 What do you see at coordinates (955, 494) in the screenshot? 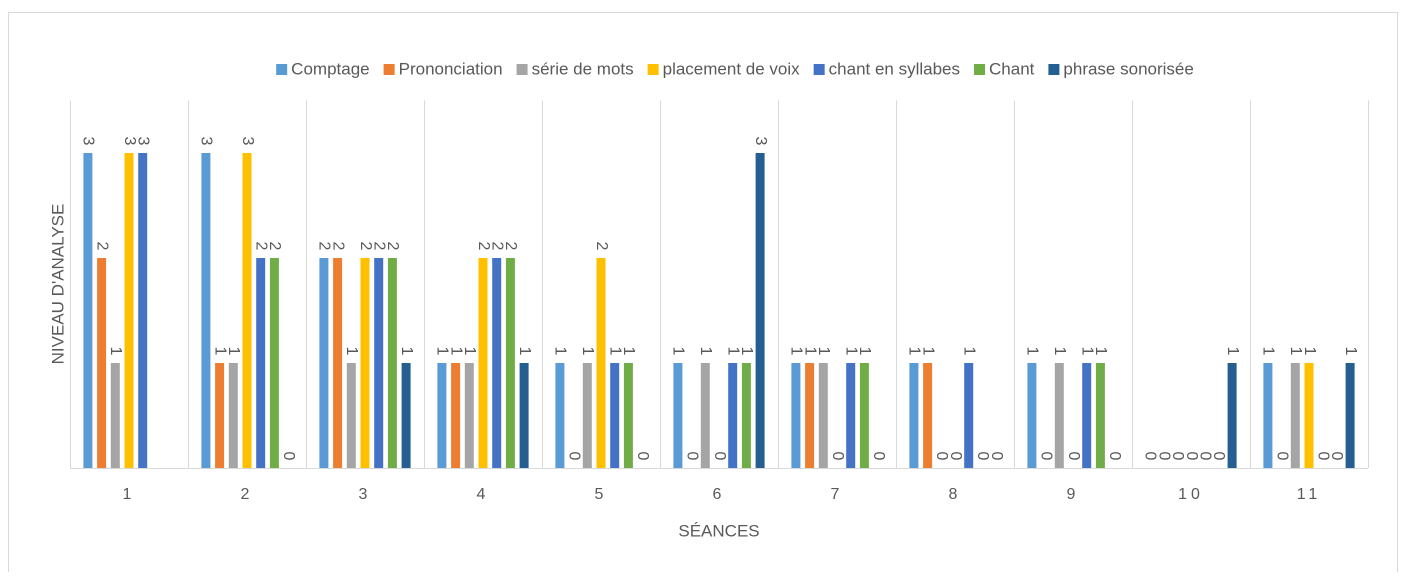
I see `x-tick-label: 8` at bounding box center [955, 494].